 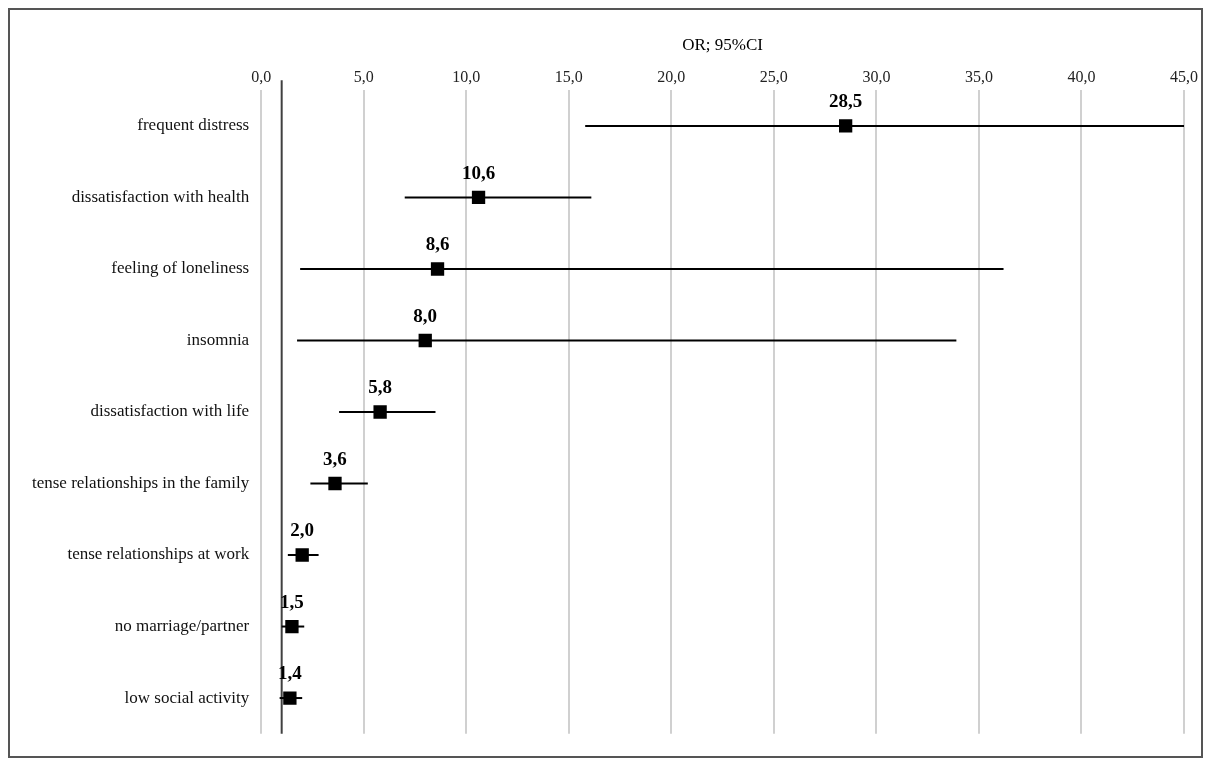 What do you see at coordinates (466, 76) in the screenshot?
I see `x-tick-label: 10,0` at bounding box center [466, 76].